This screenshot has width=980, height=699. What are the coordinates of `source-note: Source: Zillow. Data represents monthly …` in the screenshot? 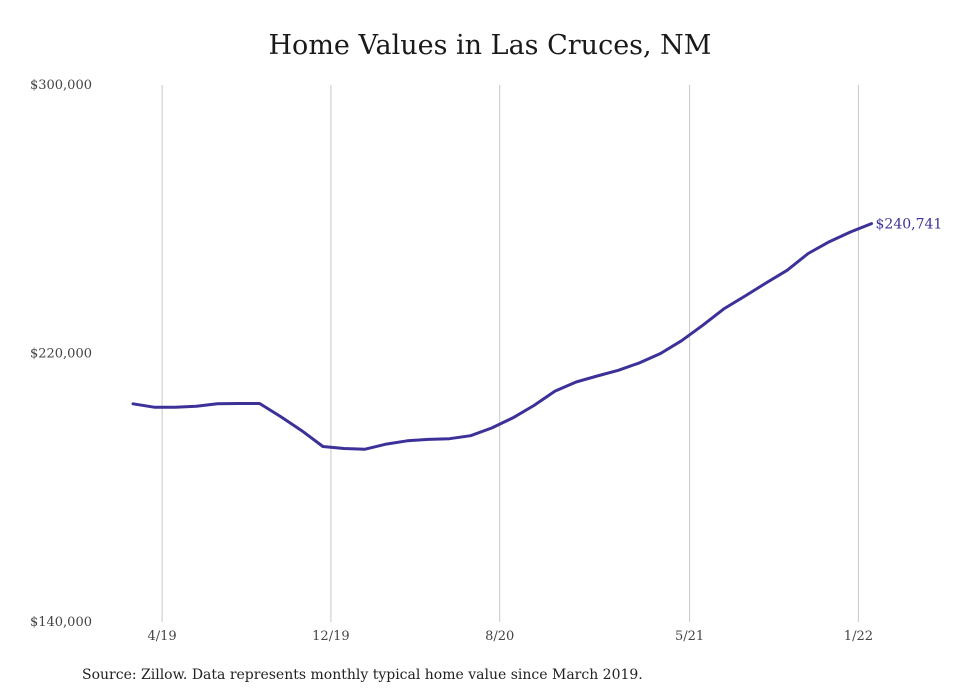 It's located at (362, 675).